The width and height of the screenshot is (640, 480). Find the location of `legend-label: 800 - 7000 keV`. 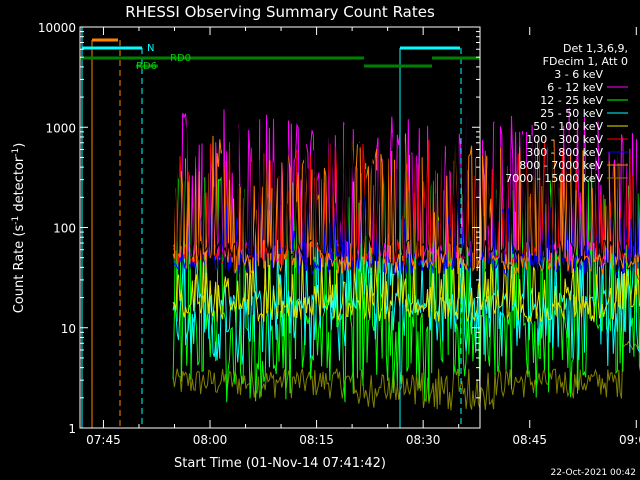

legend-label: 800 - 7000 keV is located at coordinates (561, 165).